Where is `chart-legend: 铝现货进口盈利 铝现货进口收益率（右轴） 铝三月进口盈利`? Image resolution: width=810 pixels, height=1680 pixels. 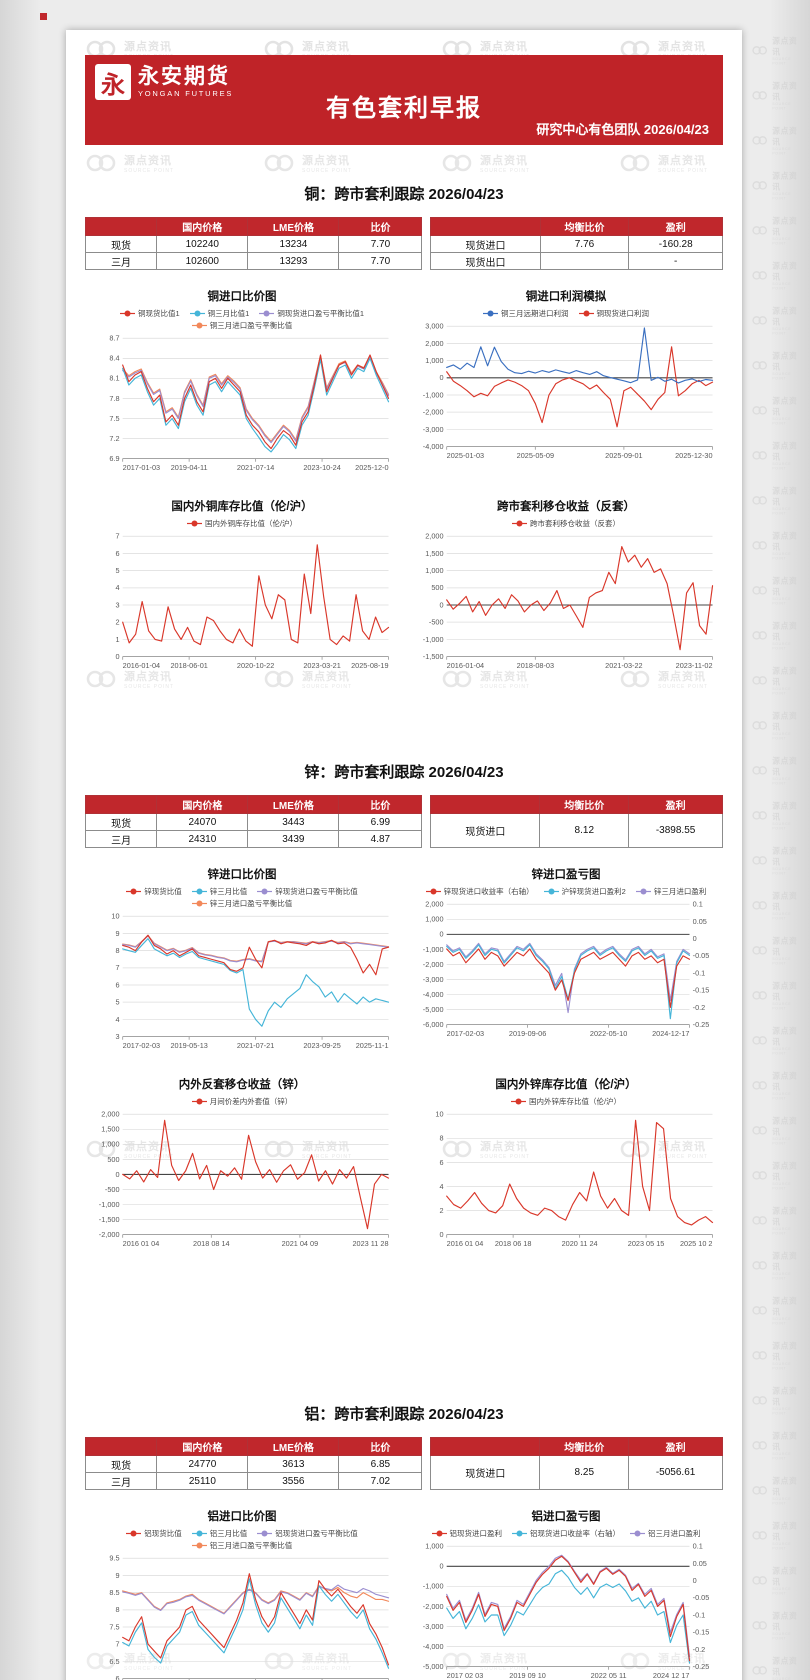
chart-legend: 铝现货进口盈利 铝现货进口收益率（右轴） 铝三月进口盈利 is located at coordinates (566, 1533).